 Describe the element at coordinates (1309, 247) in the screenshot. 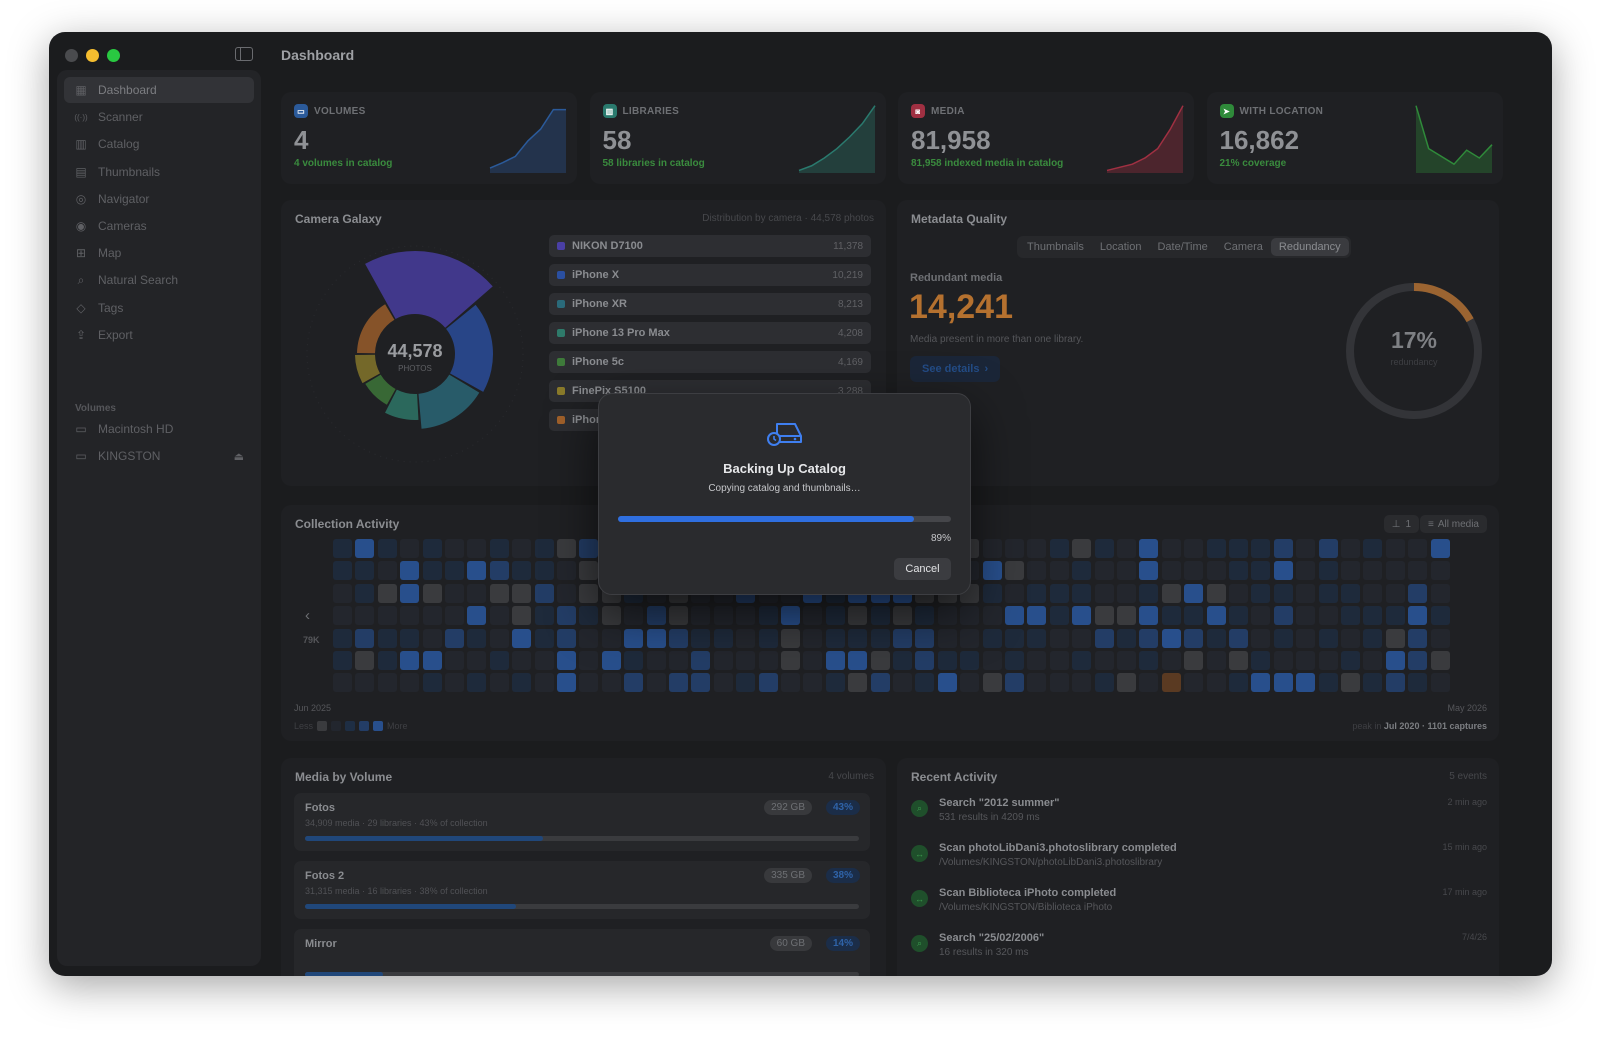

I see `tab-redundancy: Redundancy` at that location.